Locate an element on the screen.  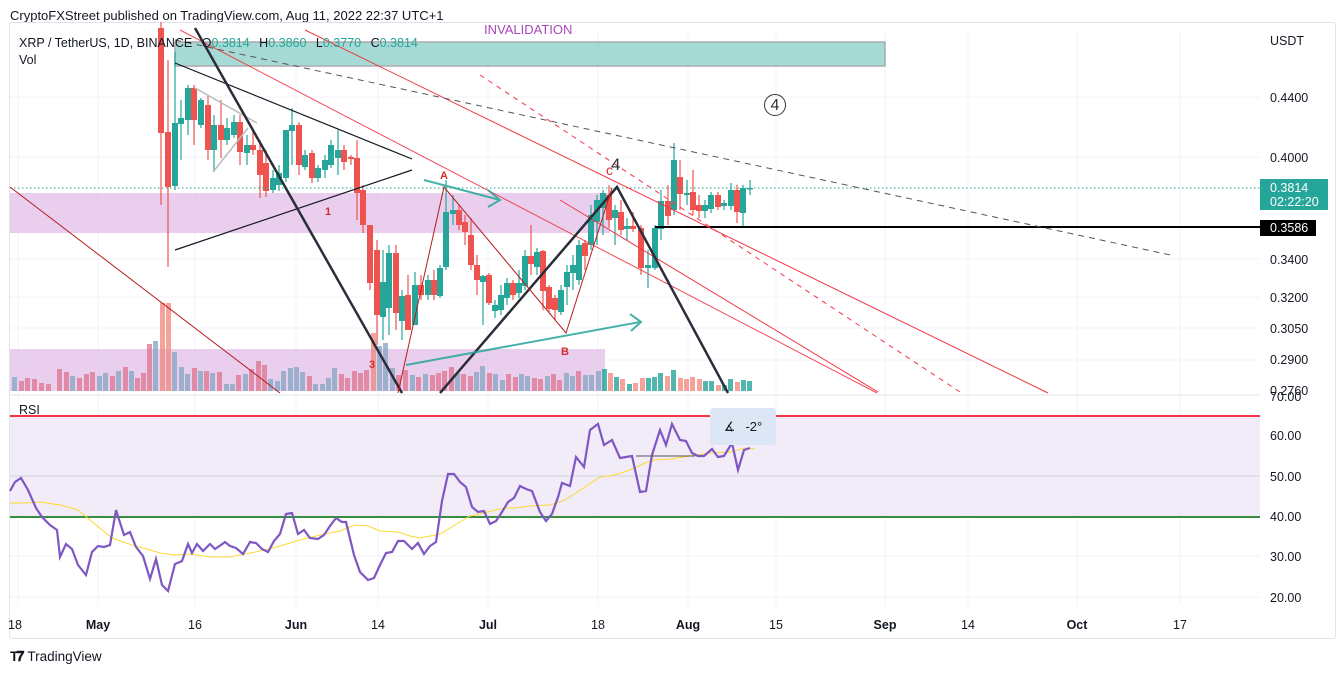
tradingview-logo: T𝟕 TradingView is located at coordinates (56, 656).